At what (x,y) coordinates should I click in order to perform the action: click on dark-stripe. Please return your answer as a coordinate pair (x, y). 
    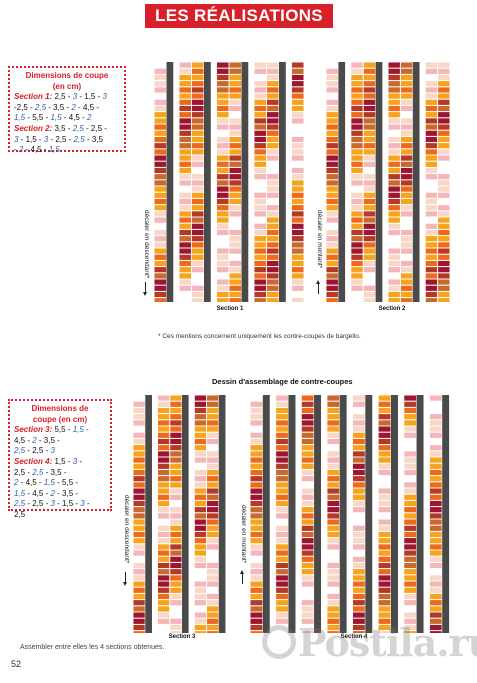
    Looking at the image, I should click on (207, 182).